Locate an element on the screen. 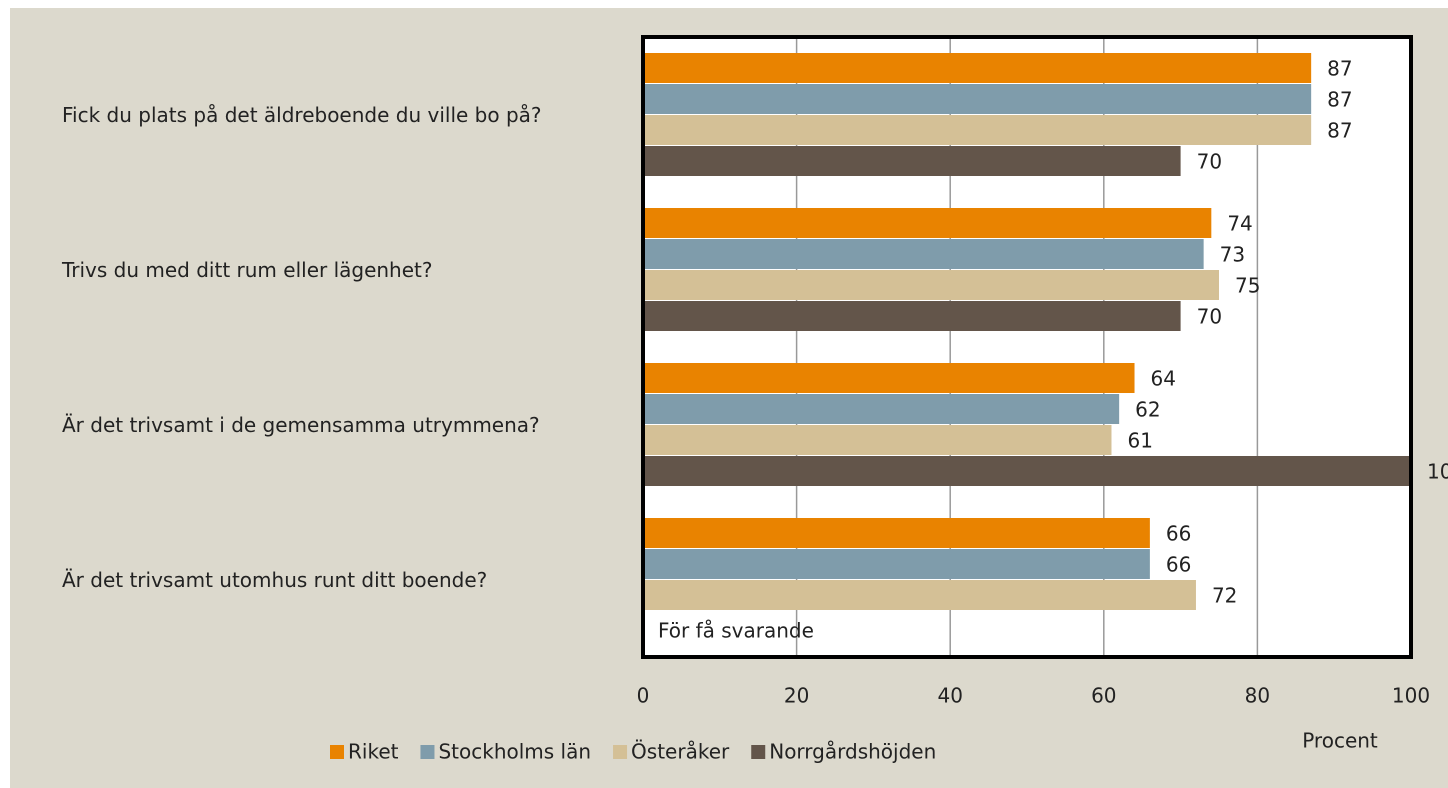  category-label: Trivs du med ditt rum eller lägenhet? is located at coordinates (247, 269).